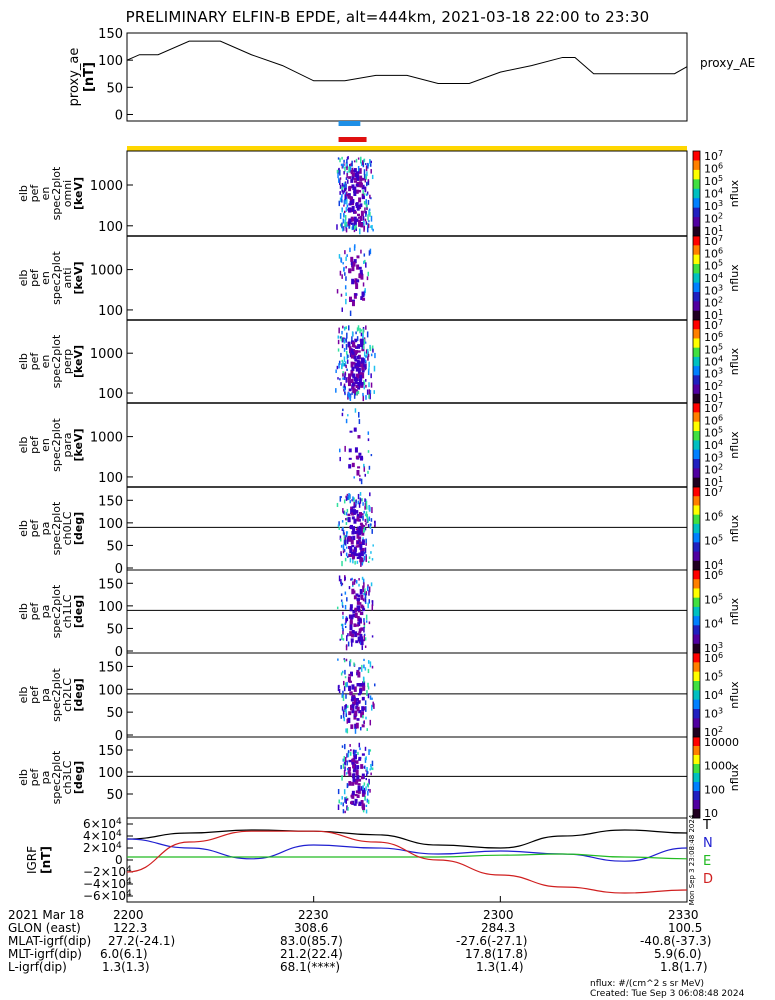 This screenshot has height=1000, width=775. What do you see at coordinates (128, 915) in the screenshot?
I see `ephem-time-2200: 2200` at bounding box center [128, 915].